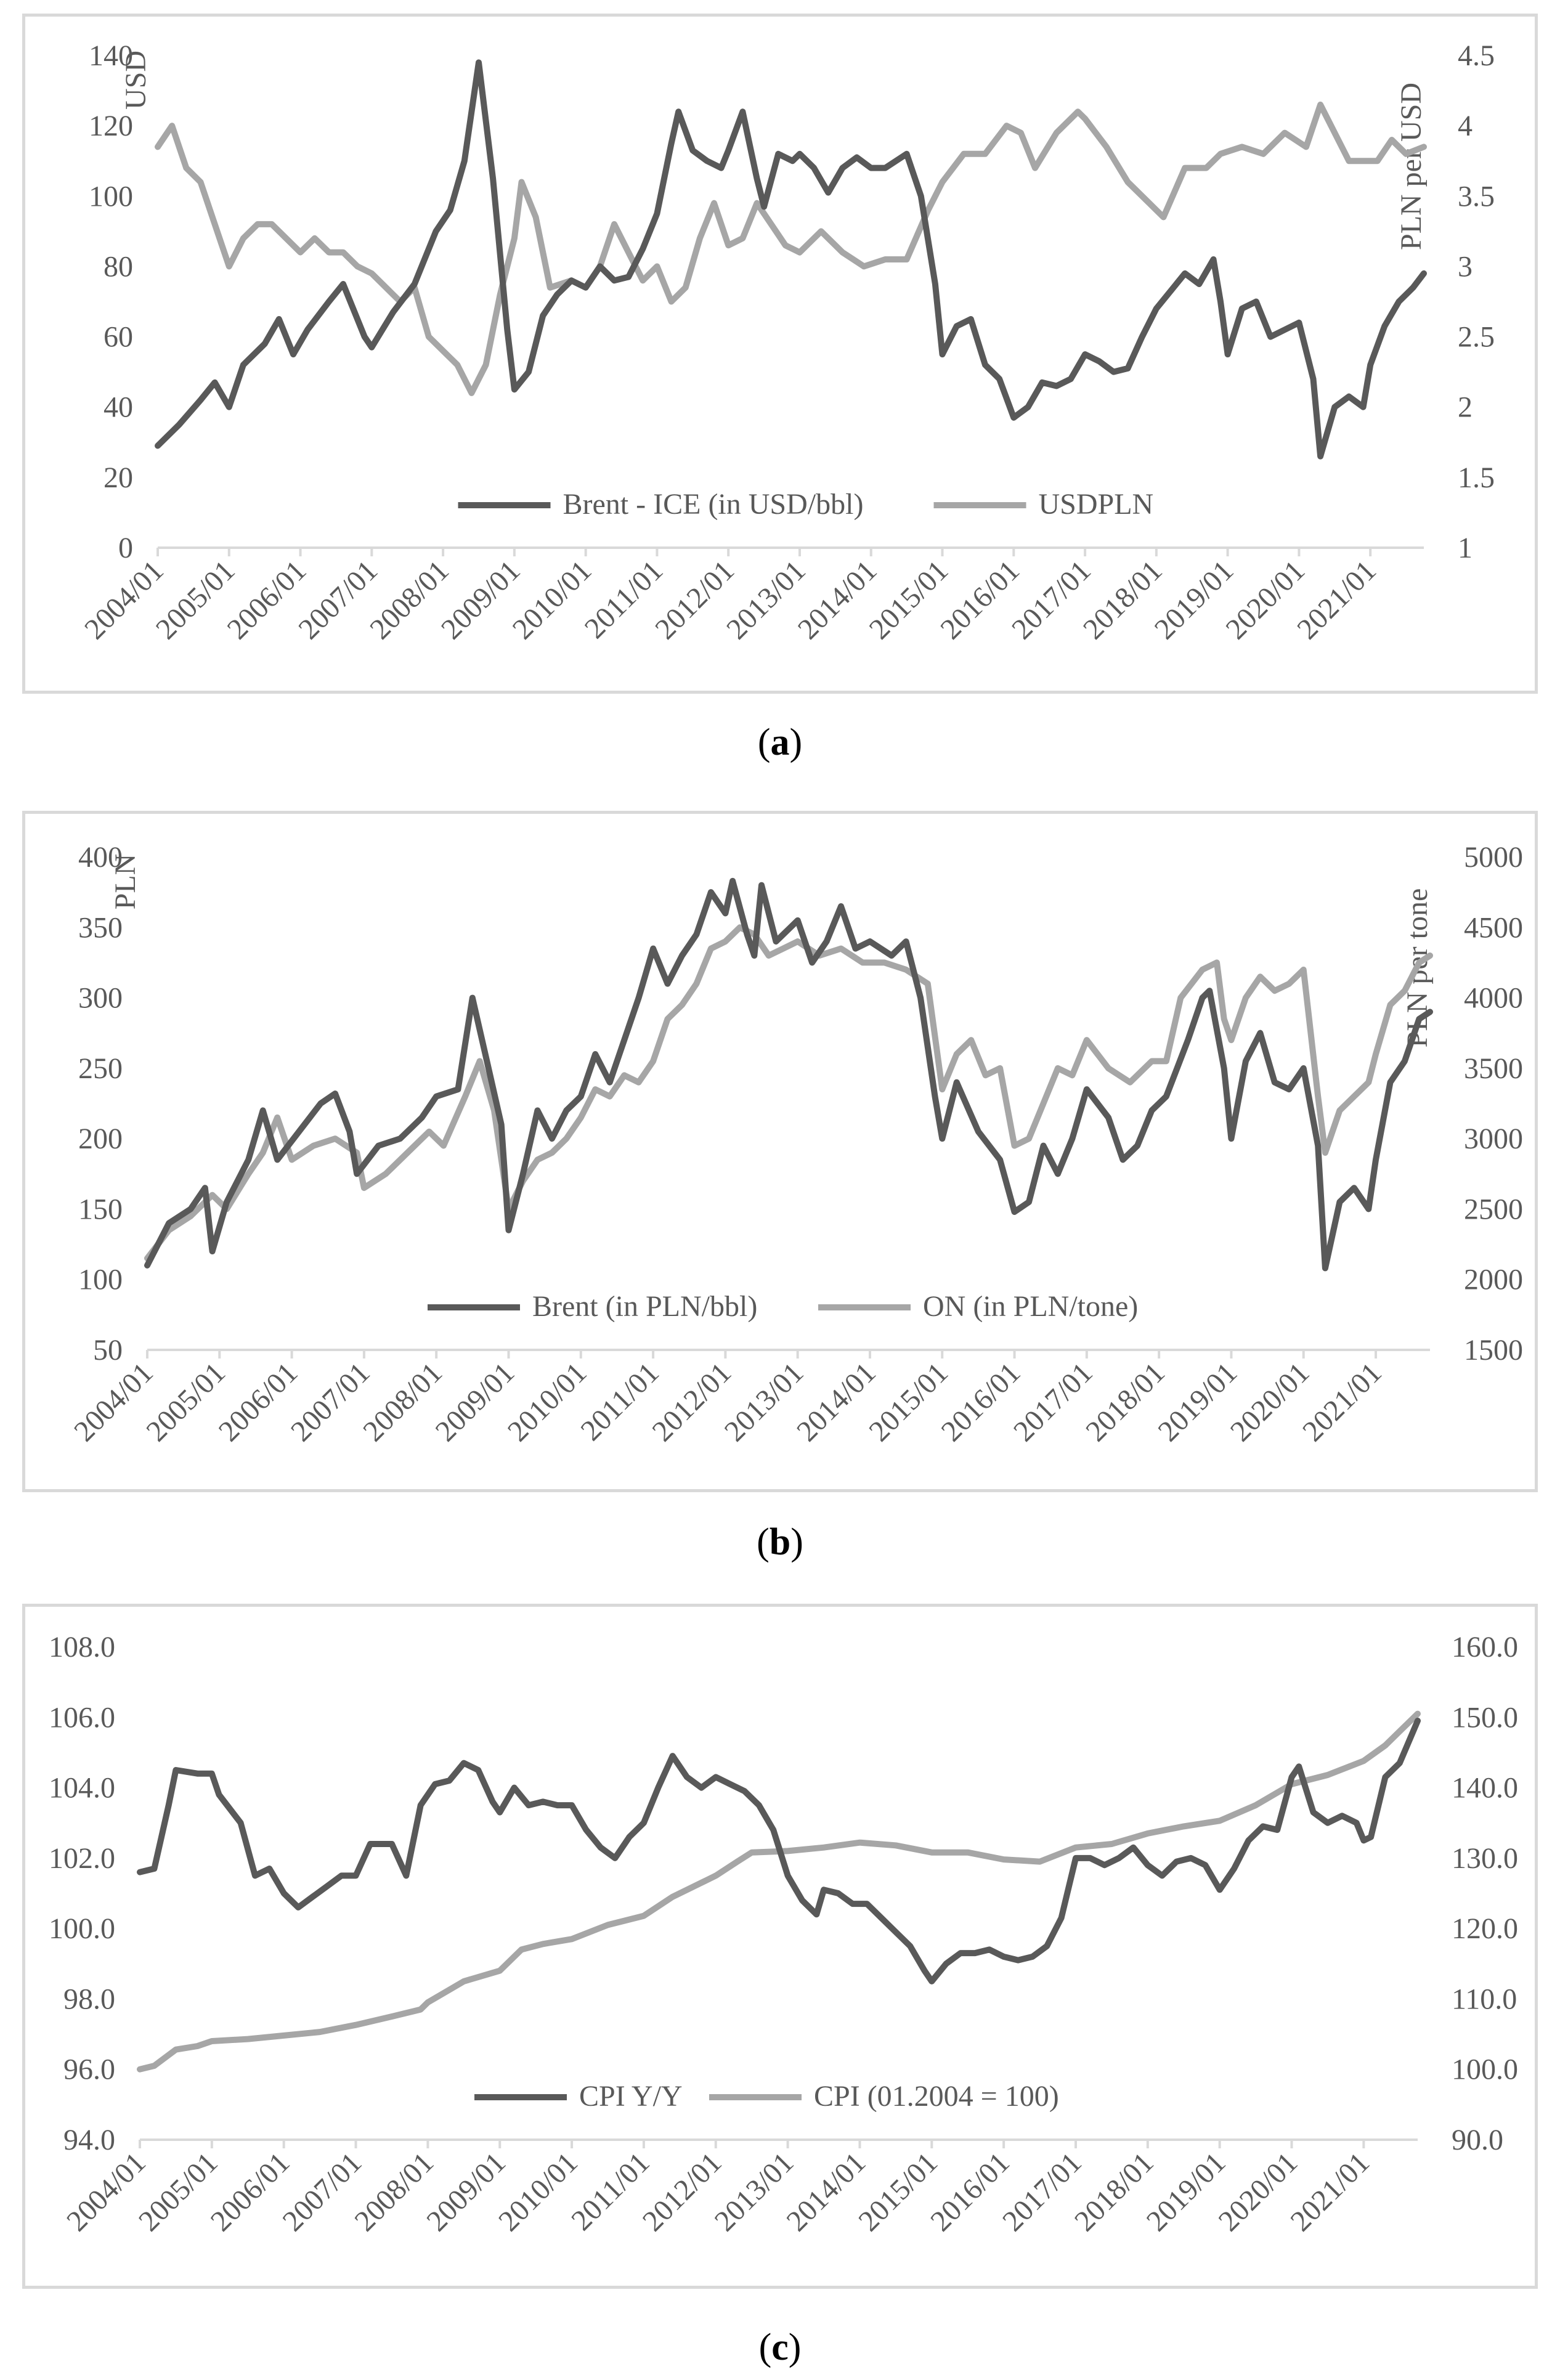  Describe the element at coordinates (82, 1717) in the screenshot. I see `left-tick-label: 106.0` at that location.